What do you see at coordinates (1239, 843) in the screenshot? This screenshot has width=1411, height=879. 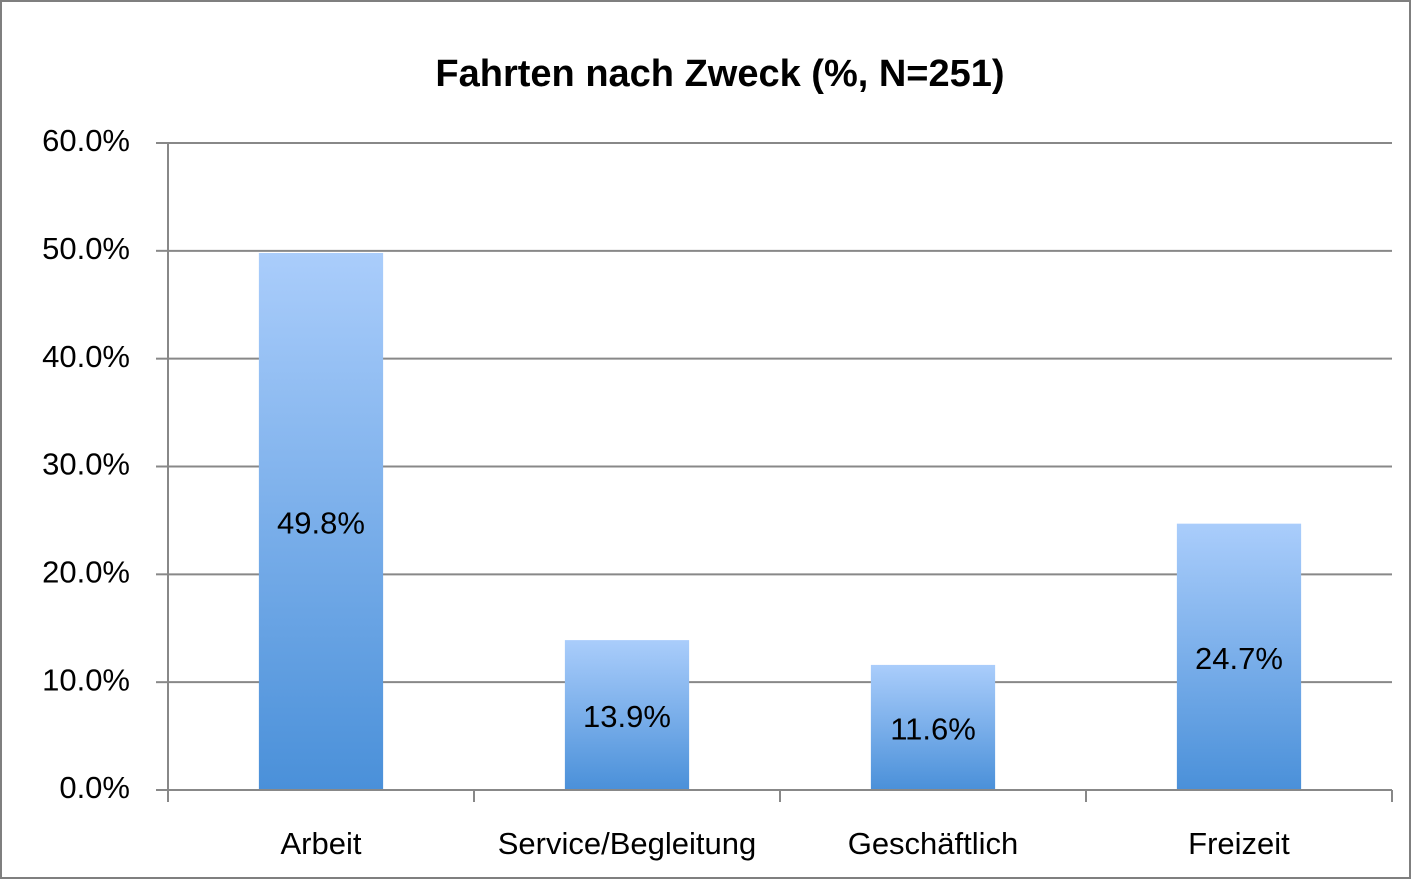 I see `x-tick-label: Freizeit` at bounding box center [1239, 843].